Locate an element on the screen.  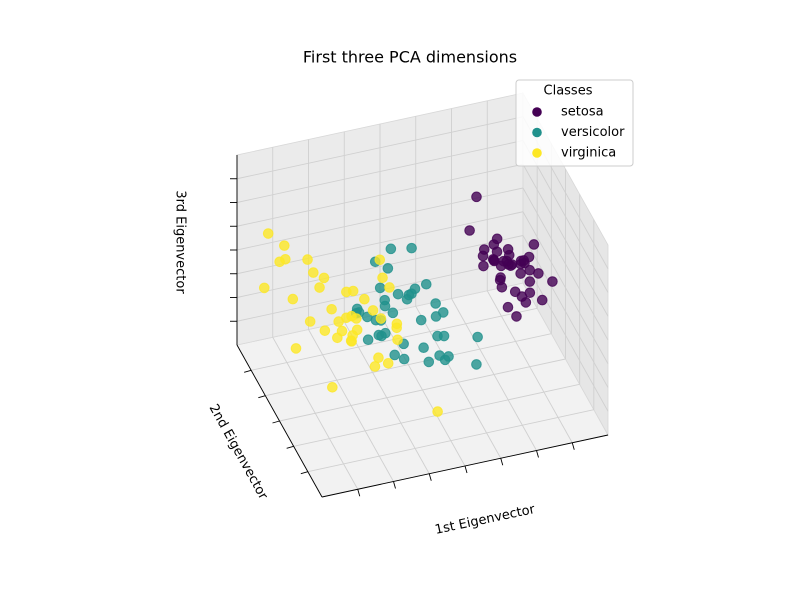
legend: Classes setosa versicolor virginica is located at coordinates (574, 123).